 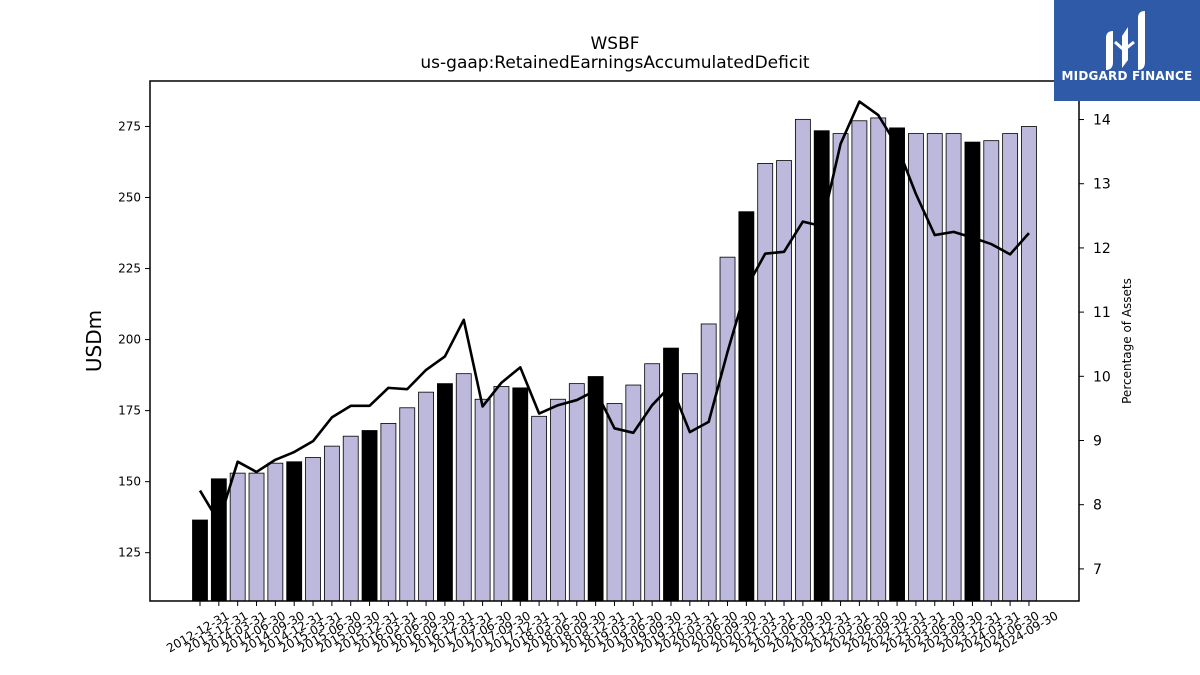 What do you see at coordinates (129, 482) in the screenshot?
I see `y-tick-label: 150` at bounding box center [129, 482].